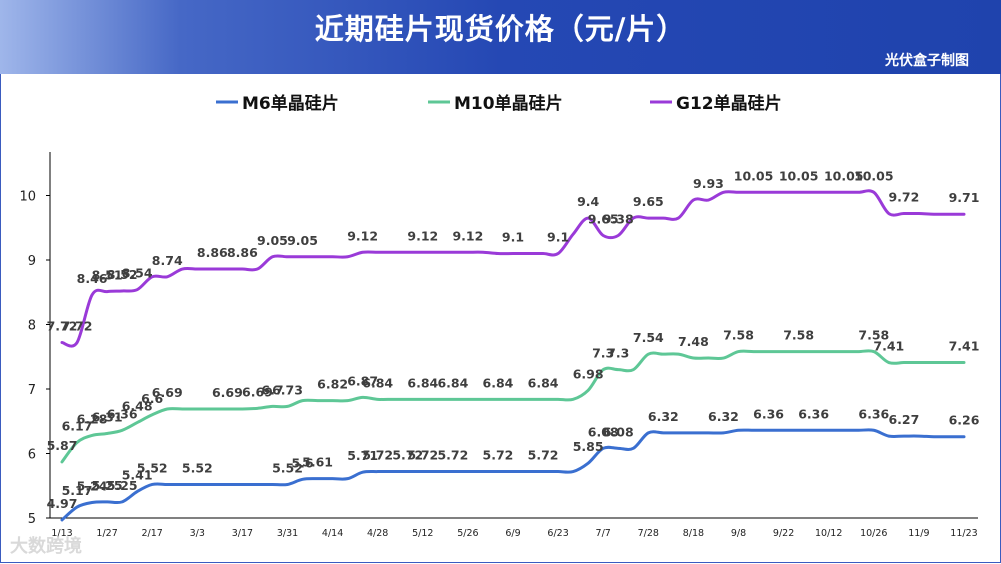 The height and width of the screenshot is (564, 1001). I want to click on data-label-m6: 5.61, so click(317, 462).